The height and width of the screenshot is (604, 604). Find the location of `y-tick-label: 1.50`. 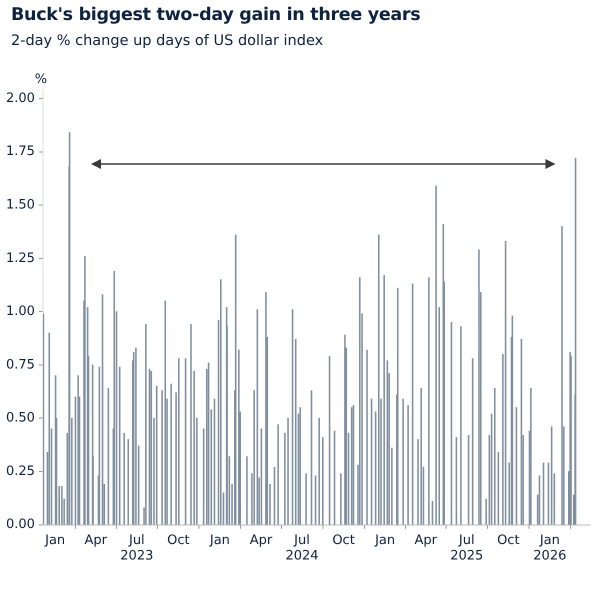

y-tick-label: 1.50 is located at coordinates (20, 204).